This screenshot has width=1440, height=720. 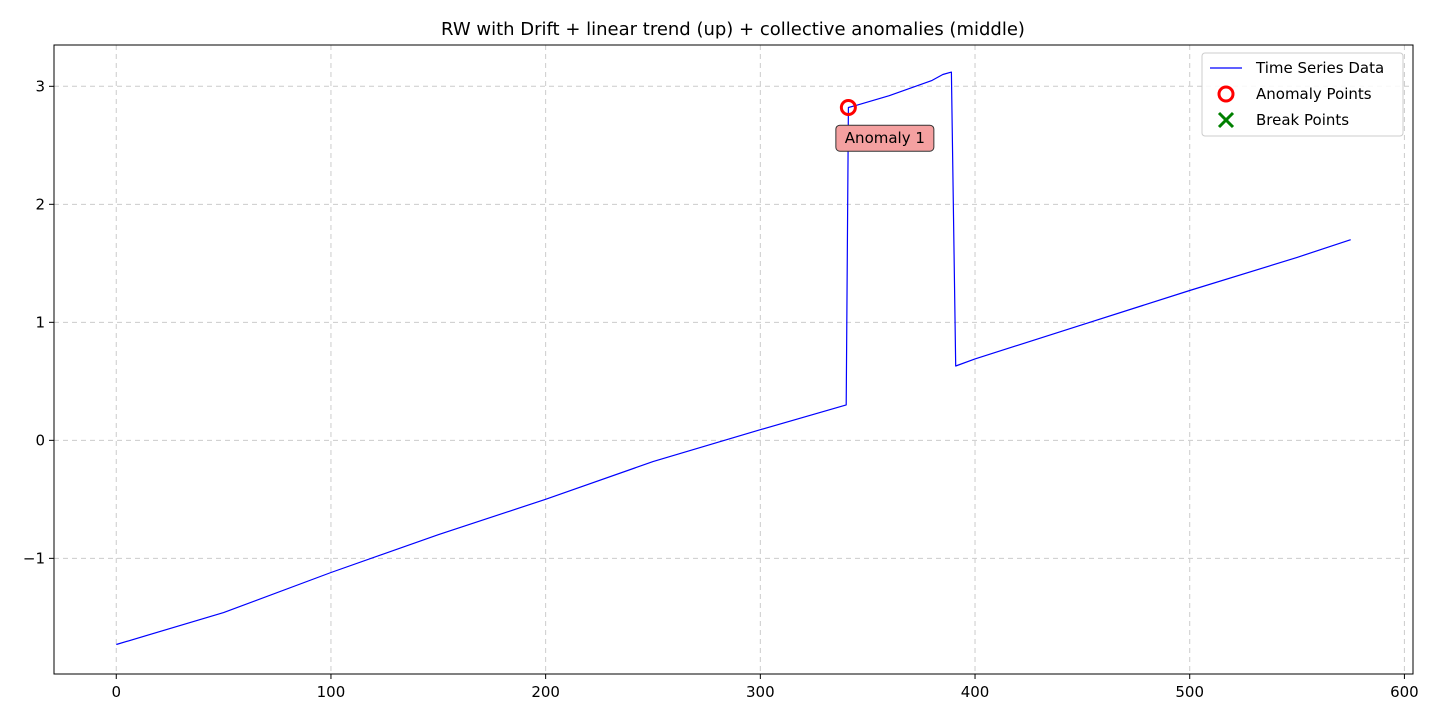 What do you see at coordinates (760, 692) in the screenshot?
I see `x-tick-label: 300` at bounding box center [760, 692].